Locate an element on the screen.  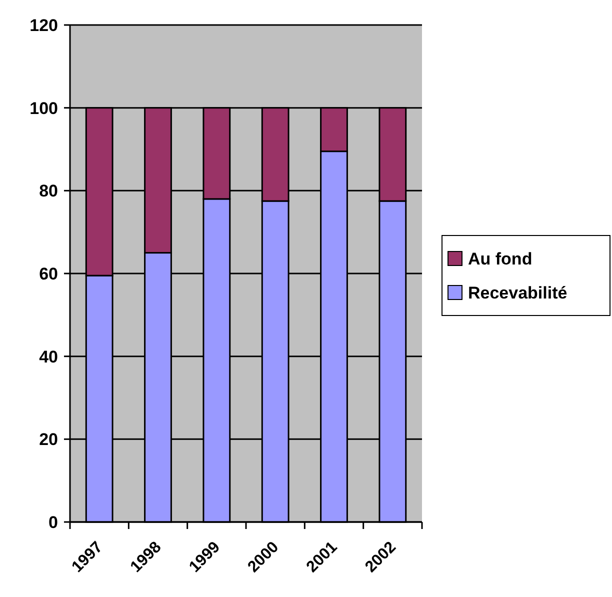
y-tick-label: 60 is located at coordinates (48, 274).